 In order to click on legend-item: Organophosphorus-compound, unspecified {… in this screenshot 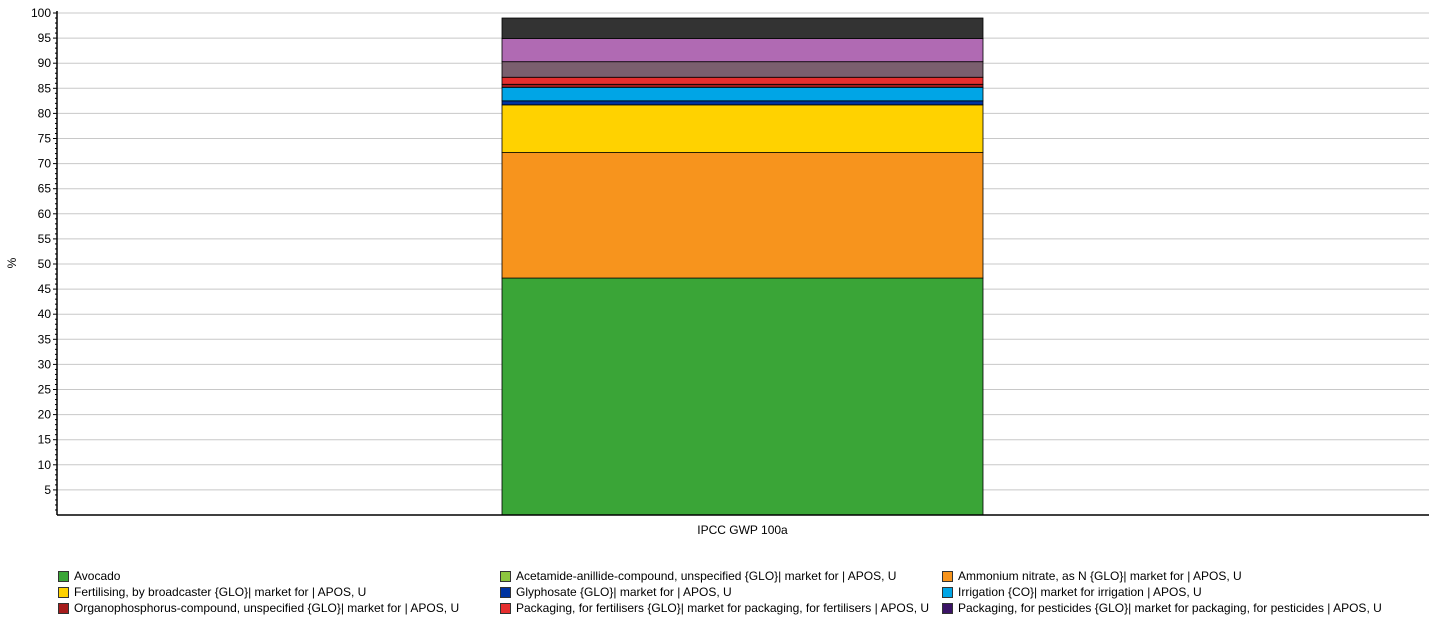, I will do `click(279, 608)`.